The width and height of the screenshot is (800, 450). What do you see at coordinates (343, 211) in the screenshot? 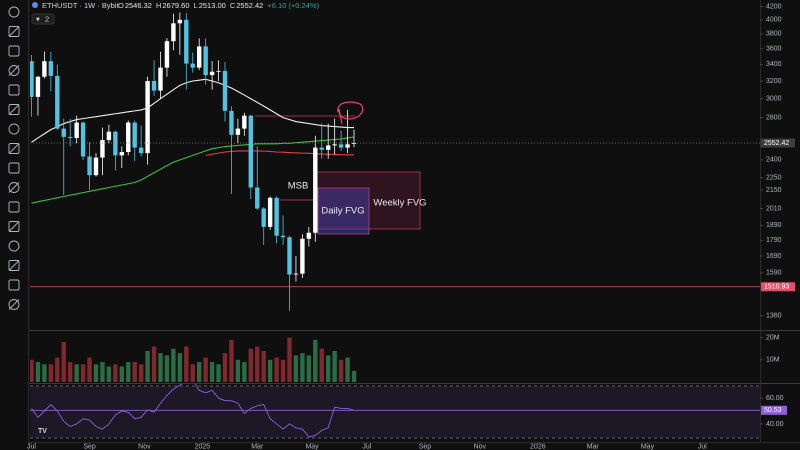
I see `daily-fvg-box` at bounding box center [343, 211].